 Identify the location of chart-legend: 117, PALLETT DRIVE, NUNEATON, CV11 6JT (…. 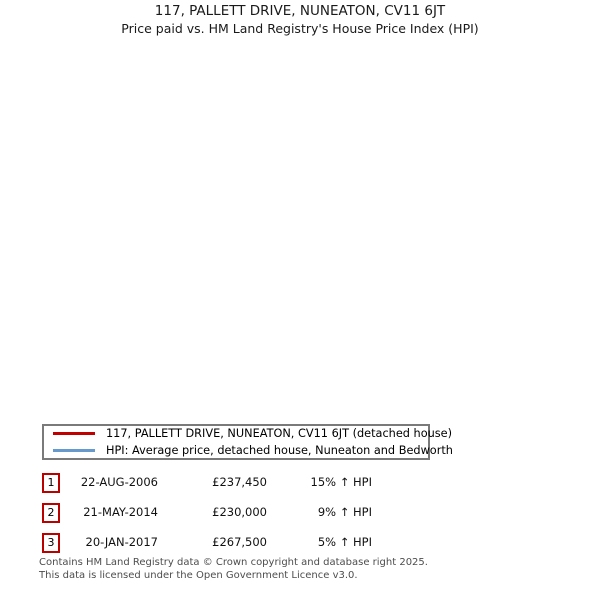
(247, 442).